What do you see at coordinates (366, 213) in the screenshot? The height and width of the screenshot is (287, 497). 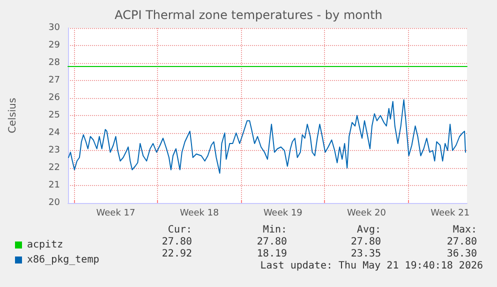 I see `x-tick-label: Week 20` at bounding box center [366, 213].